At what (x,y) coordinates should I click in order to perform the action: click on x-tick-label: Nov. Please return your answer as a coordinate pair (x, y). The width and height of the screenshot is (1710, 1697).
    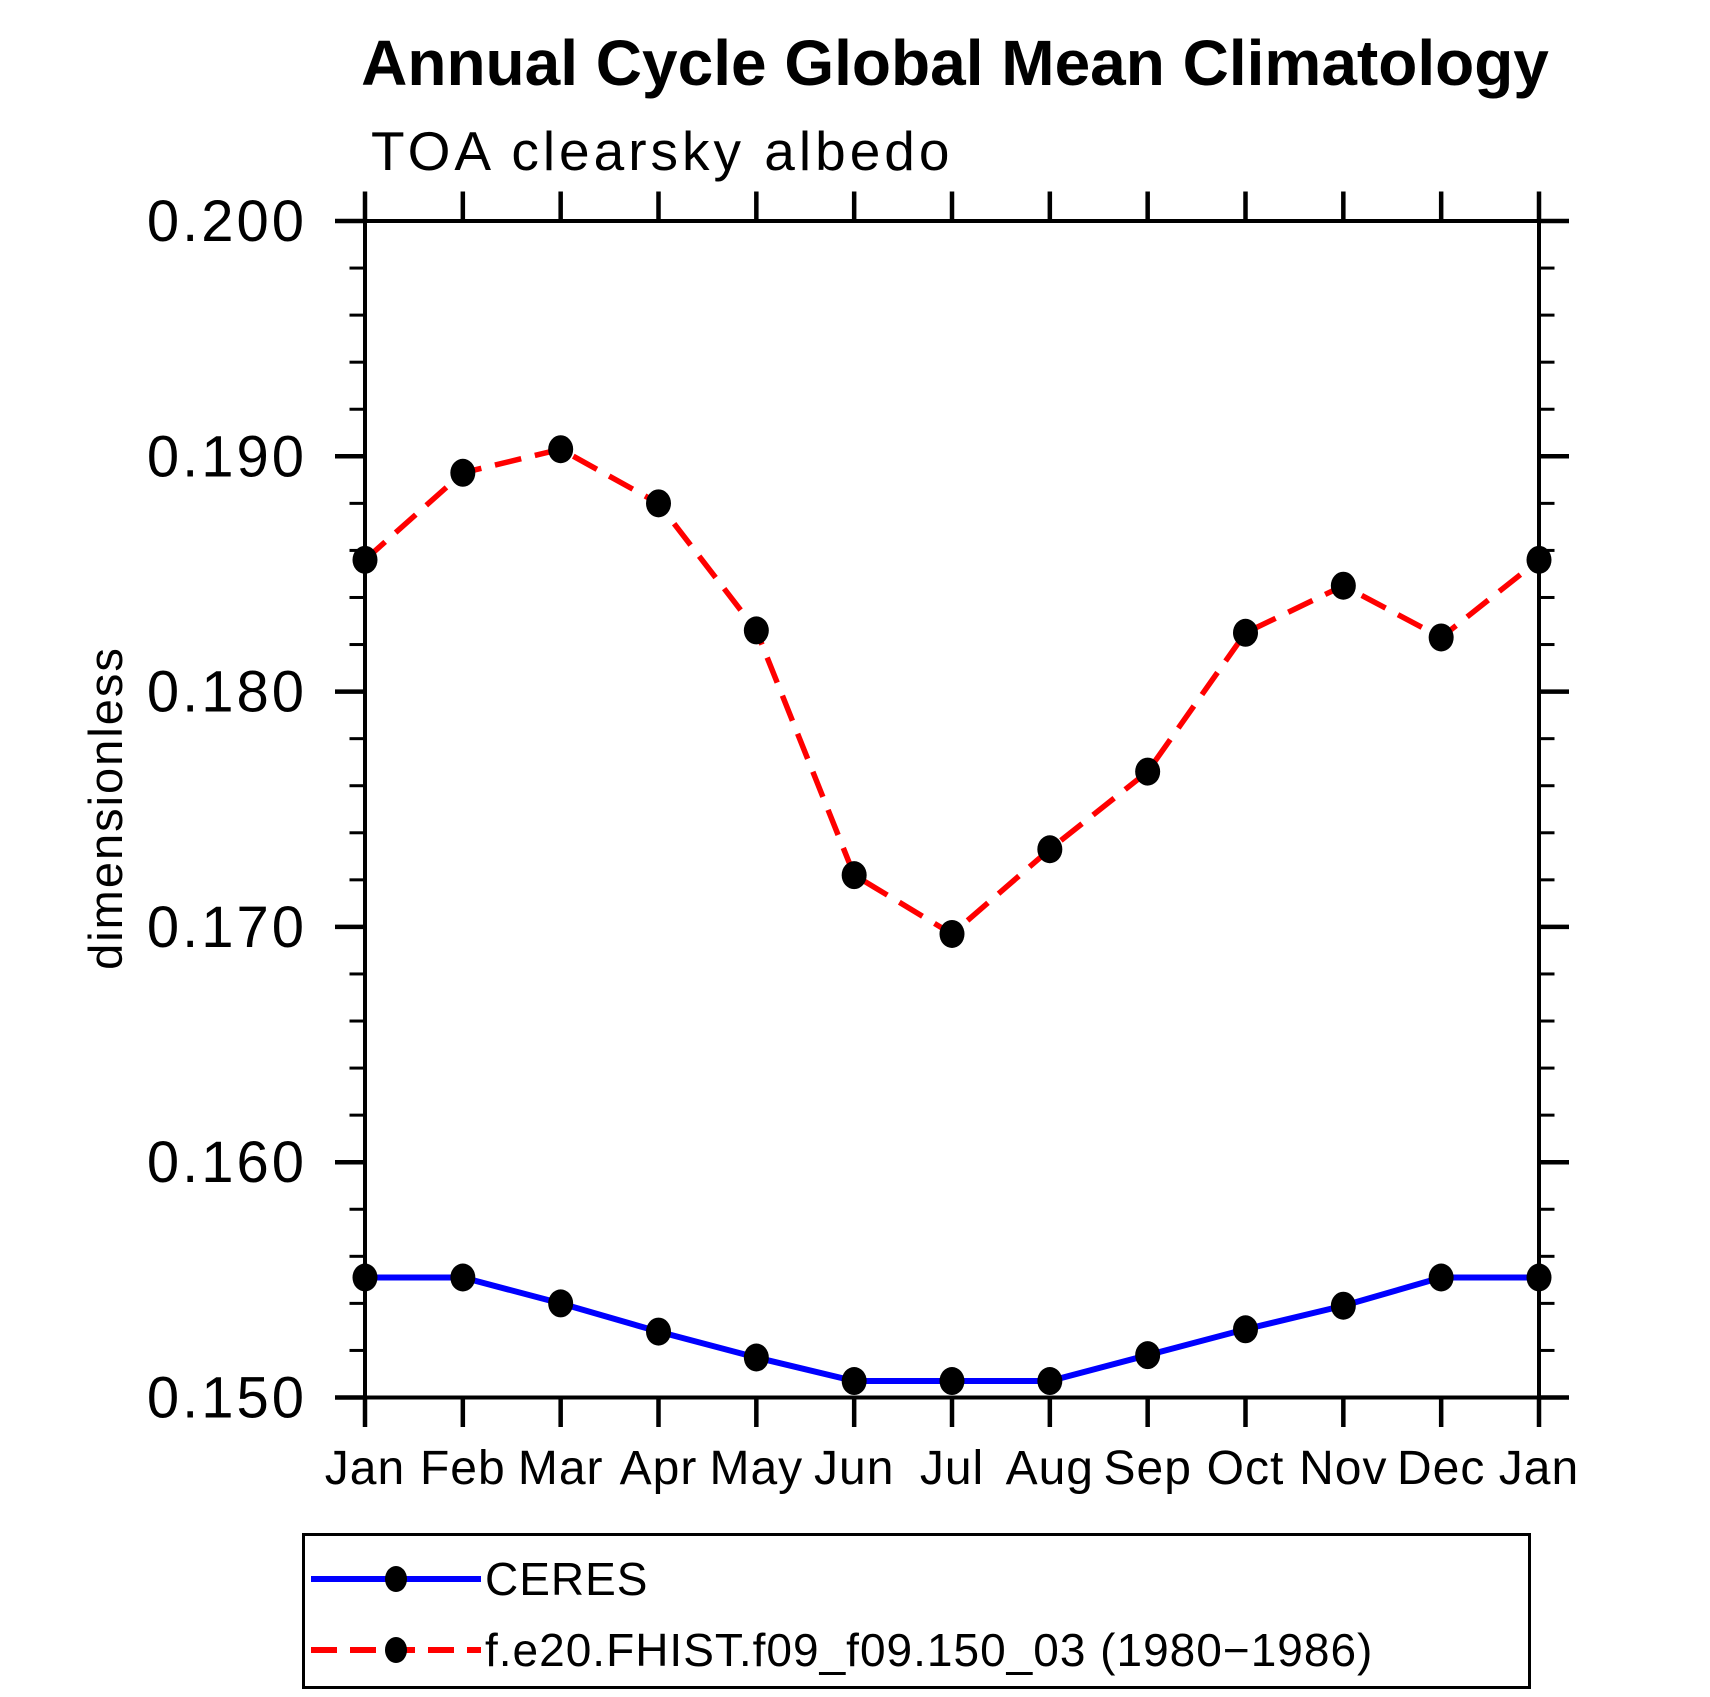
    Looking at the image, I should click on (1343, 1468).